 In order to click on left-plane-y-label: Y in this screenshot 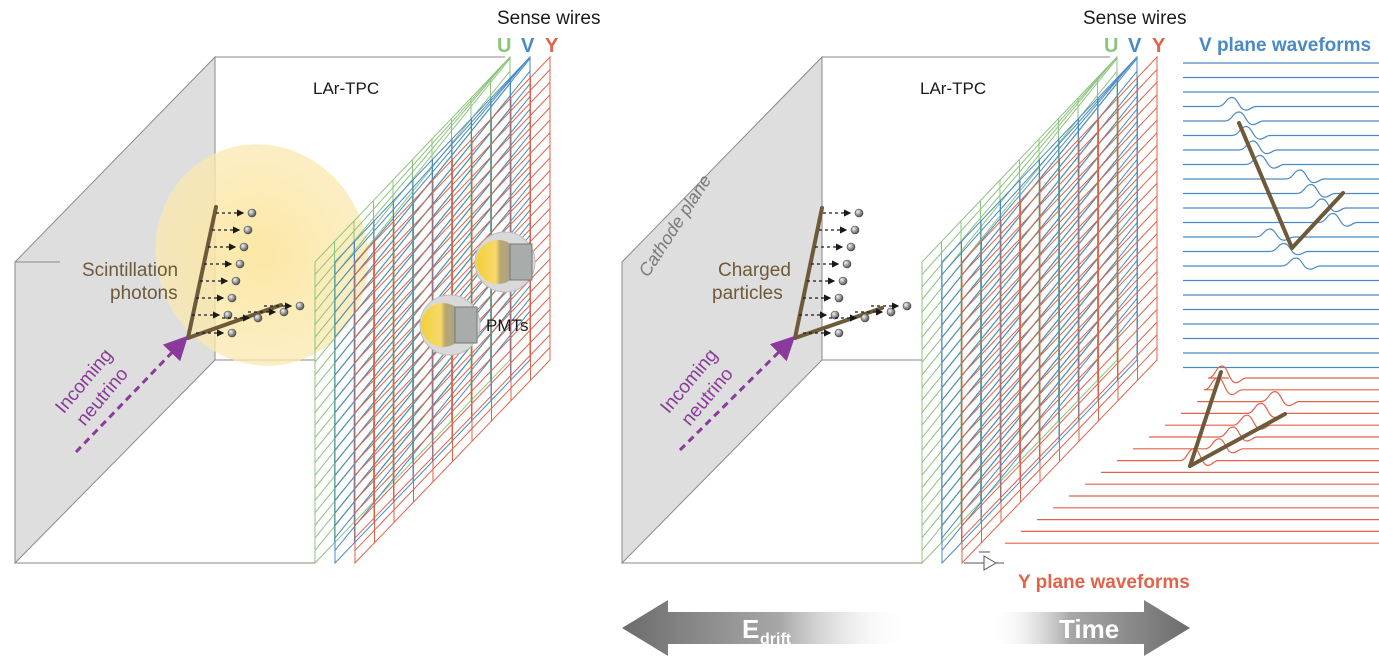, I will do `click(552, 46)`.